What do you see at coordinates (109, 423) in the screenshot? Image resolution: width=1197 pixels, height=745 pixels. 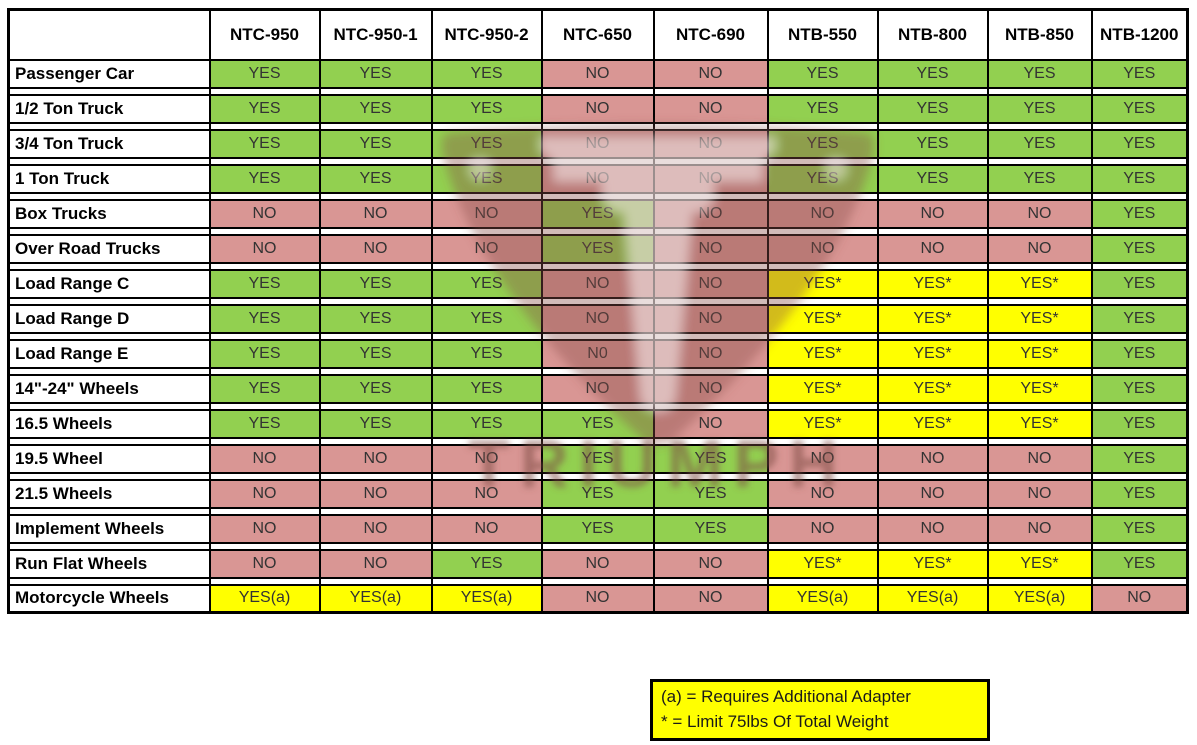 I see `row-label-cell: 16.5 Wheels` at bounding box center [109, 423].